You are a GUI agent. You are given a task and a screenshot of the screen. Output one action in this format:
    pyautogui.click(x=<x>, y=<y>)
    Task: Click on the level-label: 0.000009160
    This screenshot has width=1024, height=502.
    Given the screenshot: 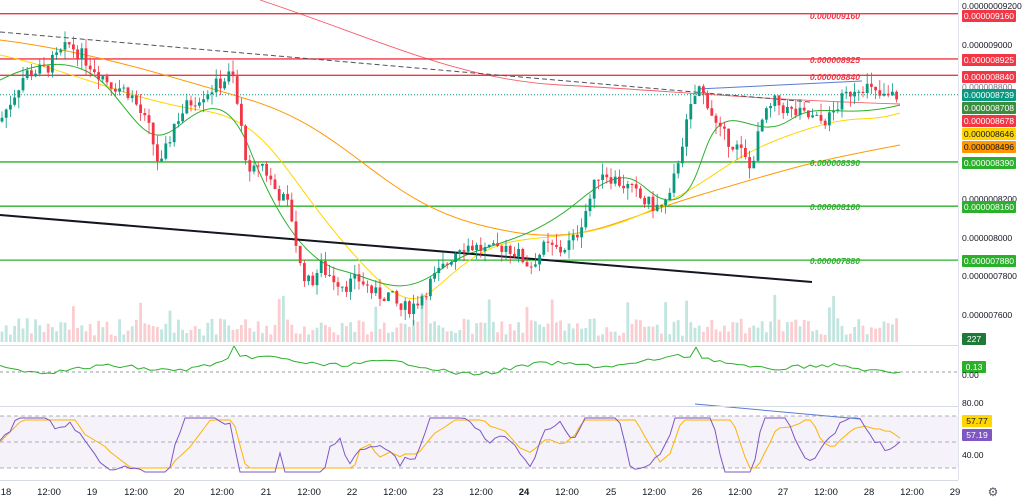 What is the action you would take?
    pyautogui.click(x=834, y=16)
    